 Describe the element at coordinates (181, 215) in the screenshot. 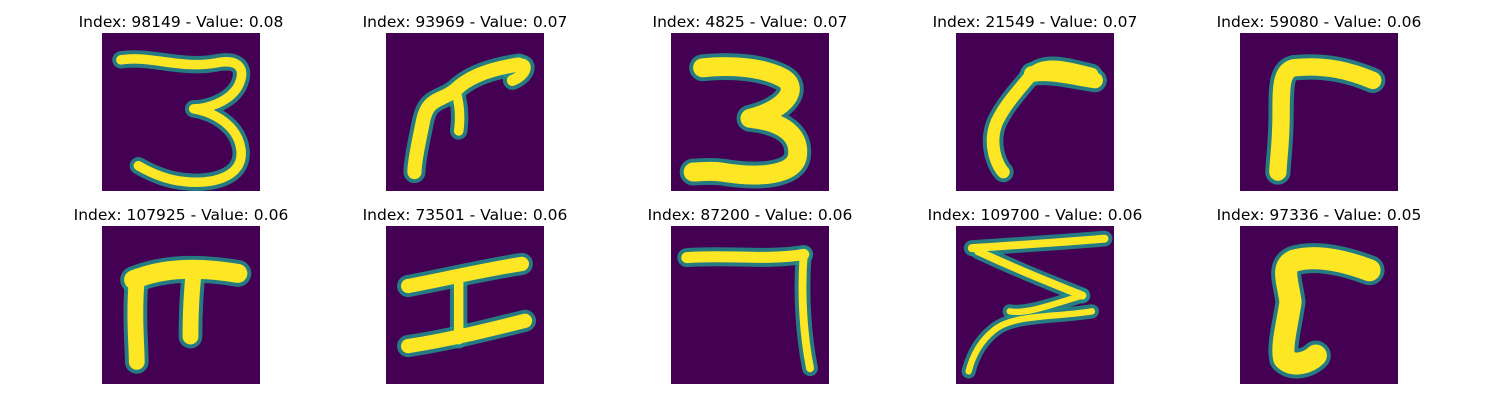

I see `panel-title: Index: 107925 - Value: 0.06` at that location.